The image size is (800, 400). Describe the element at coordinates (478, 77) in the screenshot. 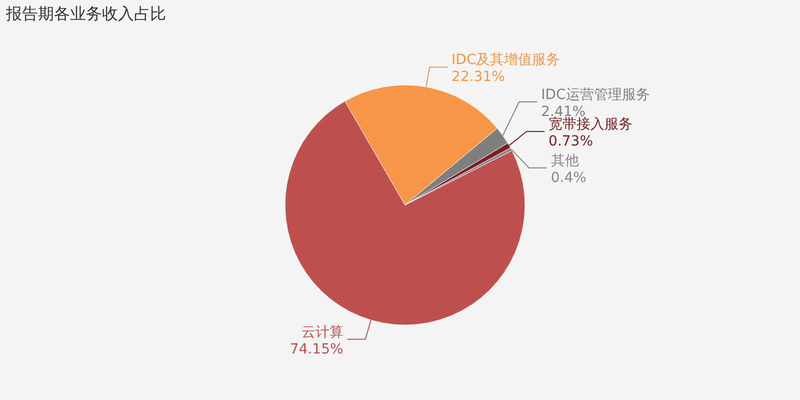

I see `data-label: 22.31%` at that location.